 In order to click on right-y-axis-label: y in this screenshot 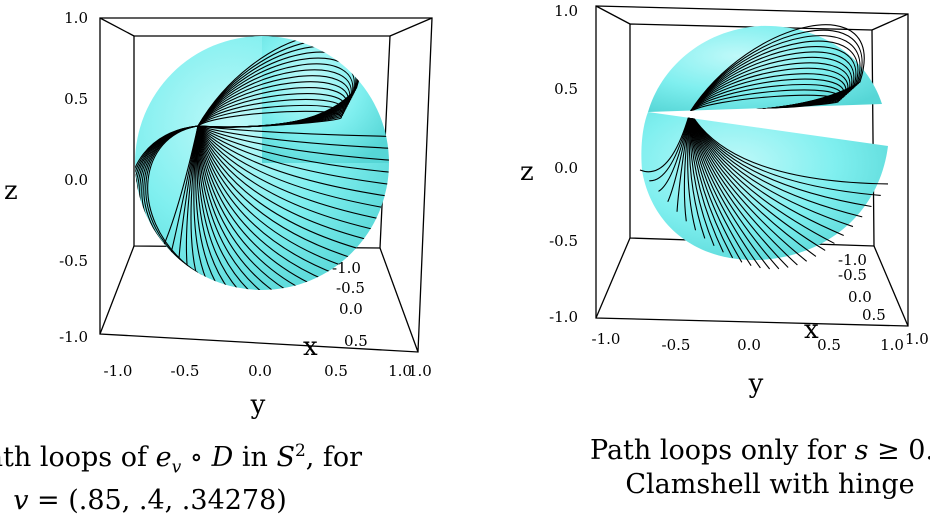, I will do `click(756, 384)`.